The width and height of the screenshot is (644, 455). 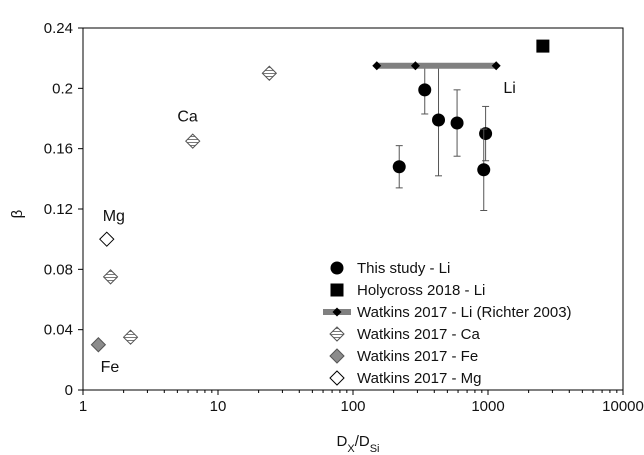 I want to click on x-tick-label: 100, so click(x=352, y=406).